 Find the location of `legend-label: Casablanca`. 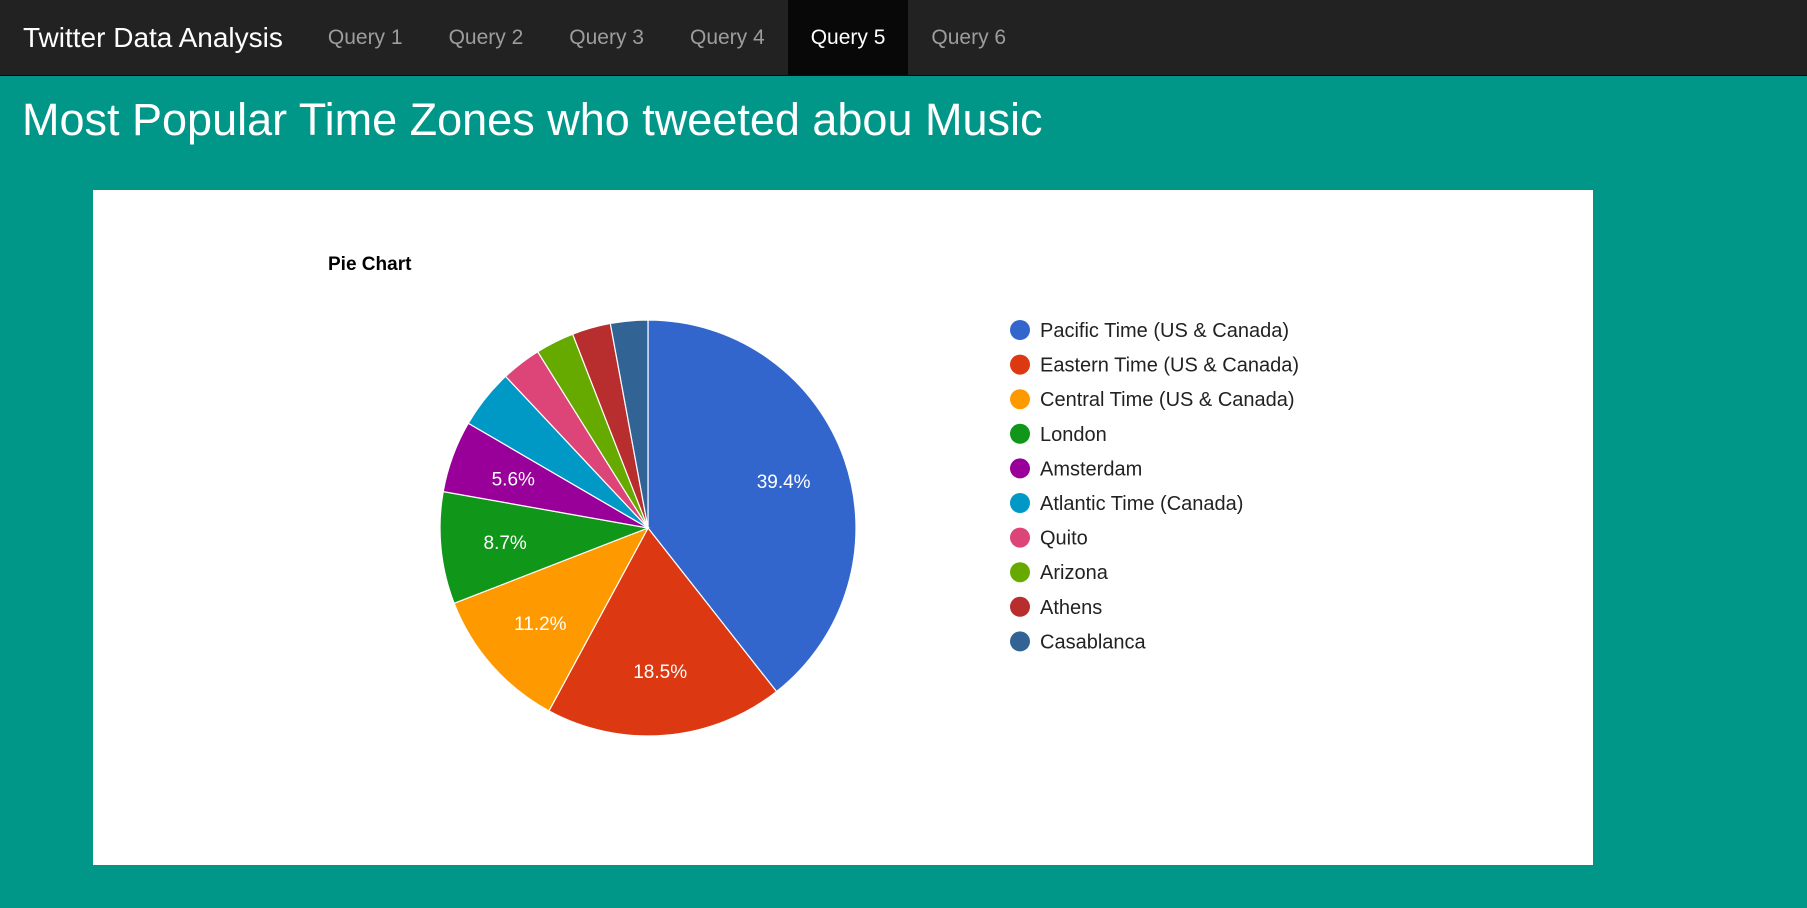

legend-label: Casablanca is located at coordinates (1093, 642).